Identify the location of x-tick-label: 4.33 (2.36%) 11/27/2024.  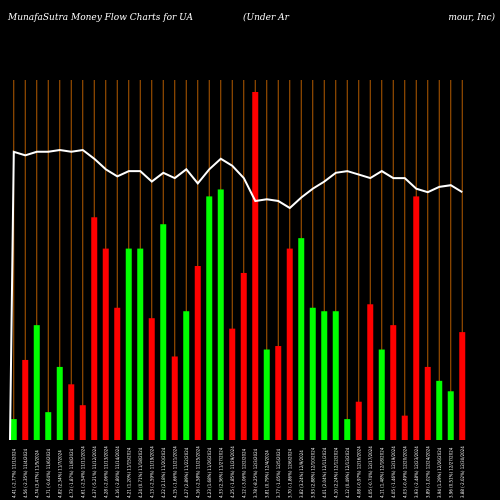
(220, 472).